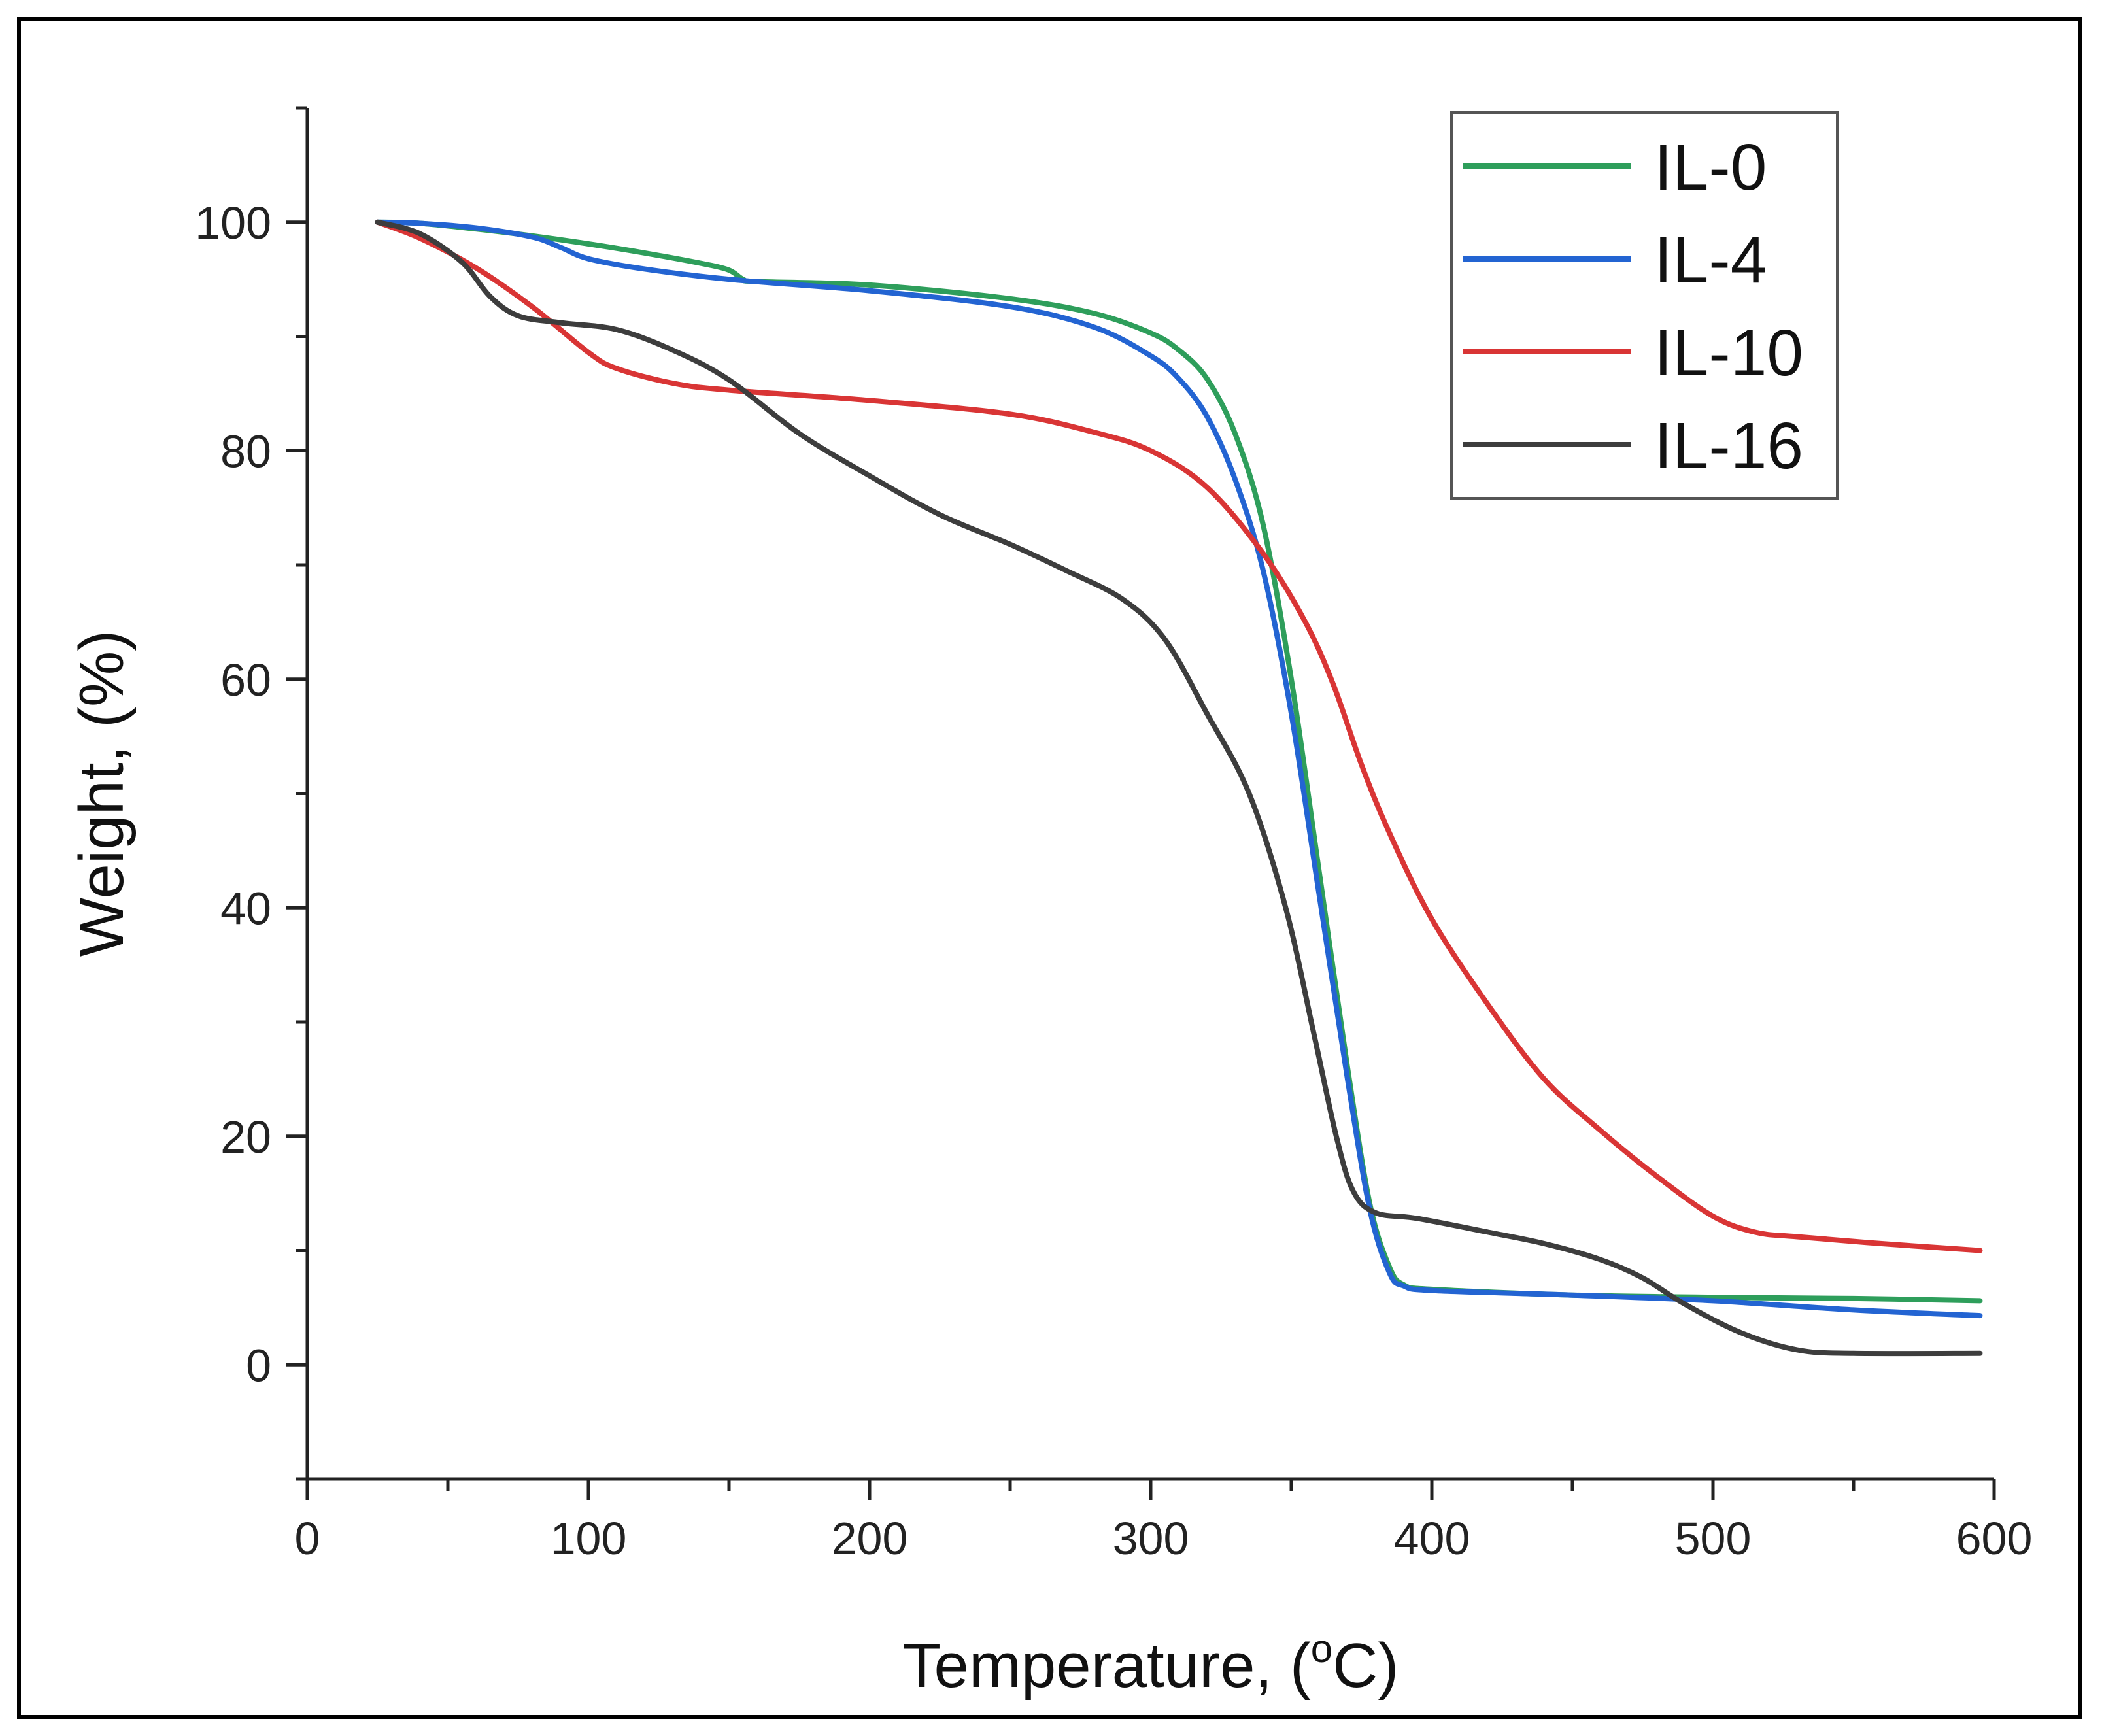 The height and width of the screenshot is (1736, 2102). Describe the element at coordinates (246, 681) in the screenshot. I see `y-tick-label: 60` at that location.